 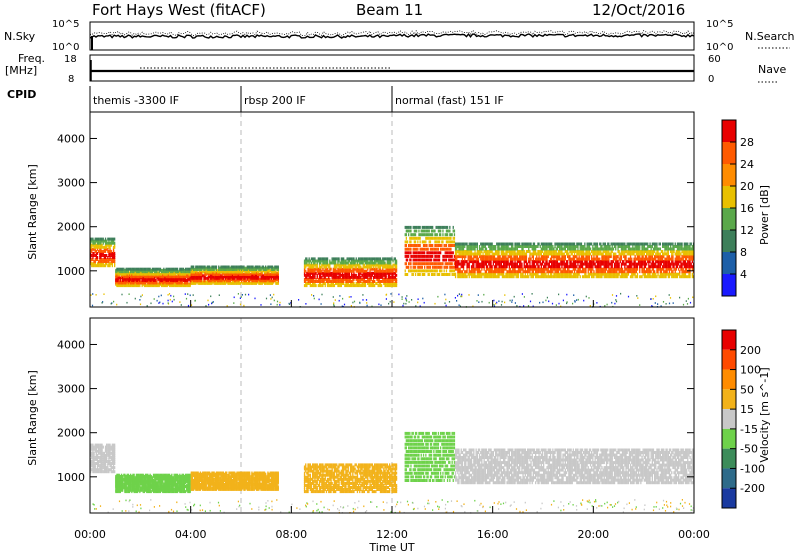 I want to click on freq-trace, so click(x=392, y=70).